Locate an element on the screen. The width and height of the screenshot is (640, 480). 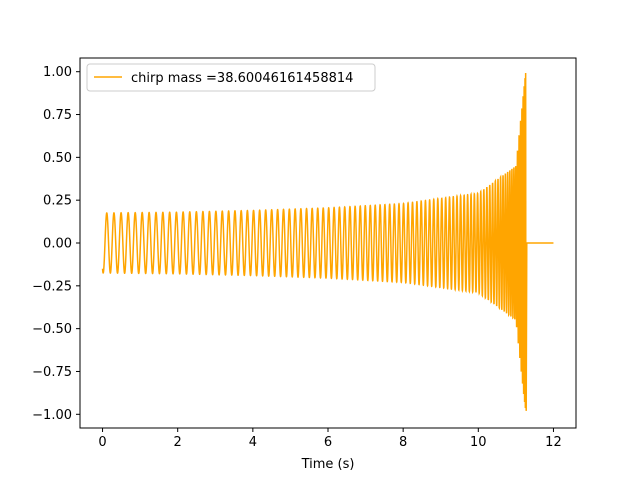
y-tick-label: 0.25 is located at coordinates (57, 201).